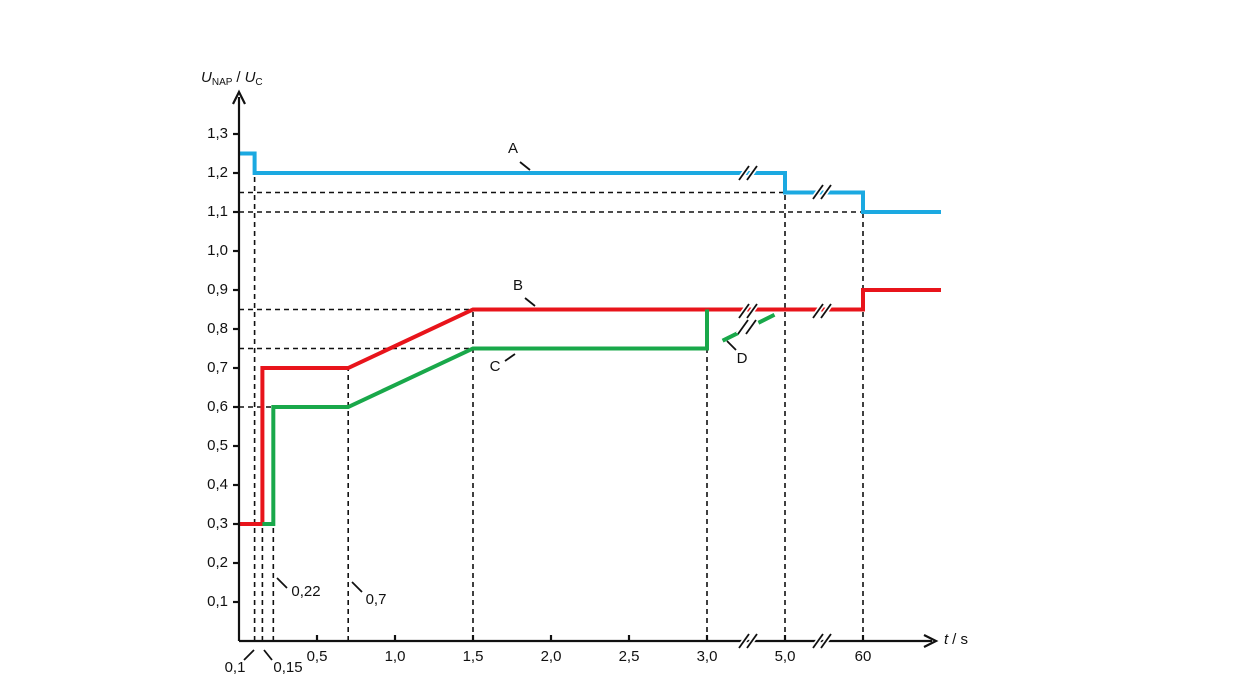  I want to click on y-tick-label: 0,3, so click(217, 523).